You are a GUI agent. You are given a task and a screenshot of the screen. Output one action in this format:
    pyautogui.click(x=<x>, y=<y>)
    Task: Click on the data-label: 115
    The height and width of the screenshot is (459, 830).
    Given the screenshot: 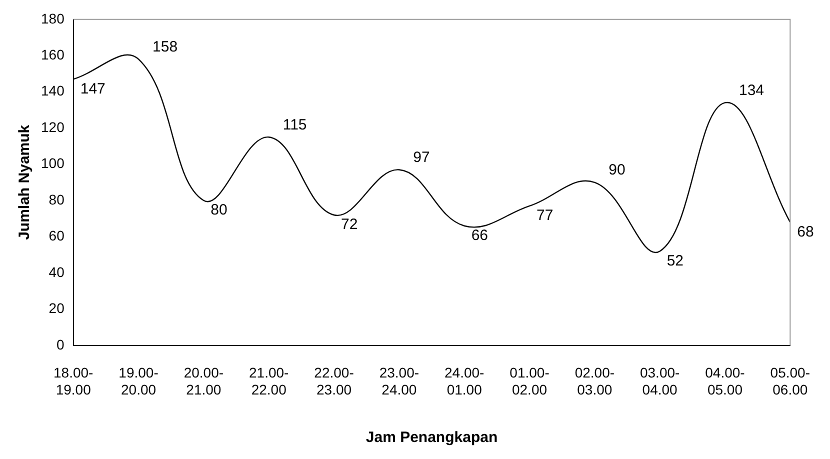 What is the action you would take?
    pyautogui.click(x=294, y=125)
    